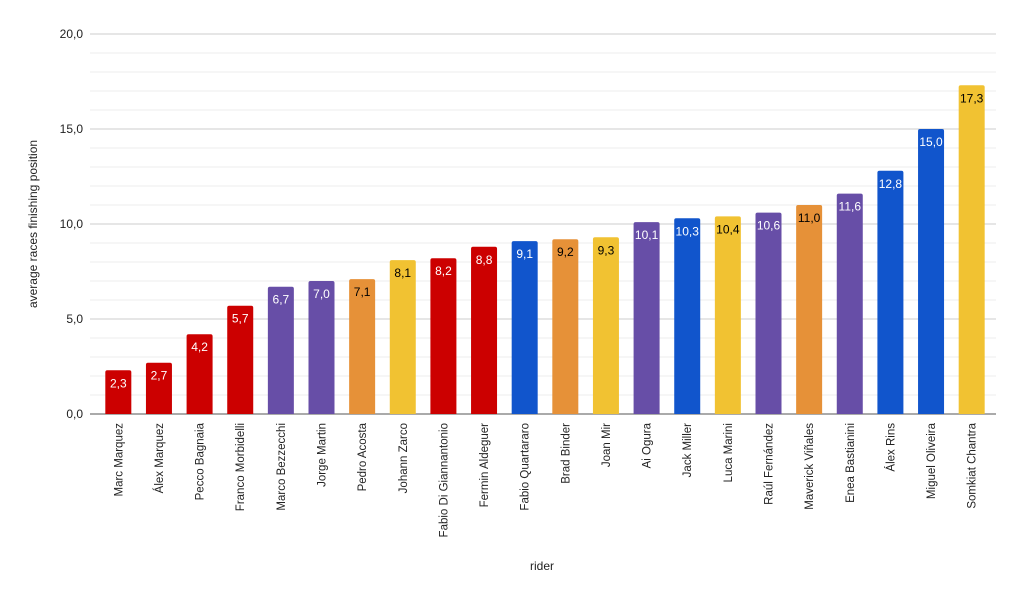 This screenshot has width=1024, height=600. Describe the element at coordinates (282, 467) in the screenshot. I see `x-tick-label: Marco Bezzecchi` at that location.